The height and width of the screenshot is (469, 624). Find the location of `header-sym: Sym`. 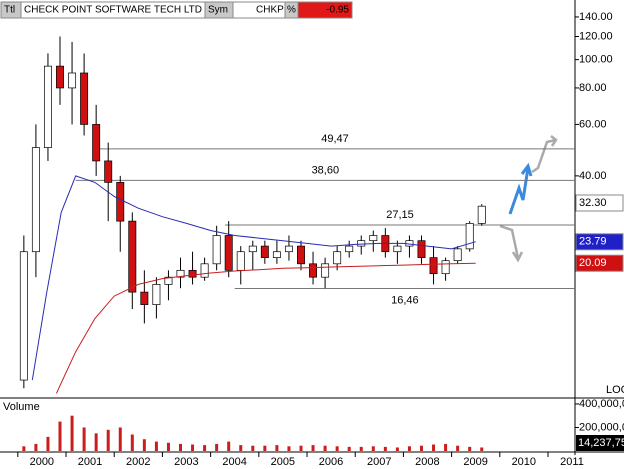

header-sym: Sym is located at coordinates (218, 10).